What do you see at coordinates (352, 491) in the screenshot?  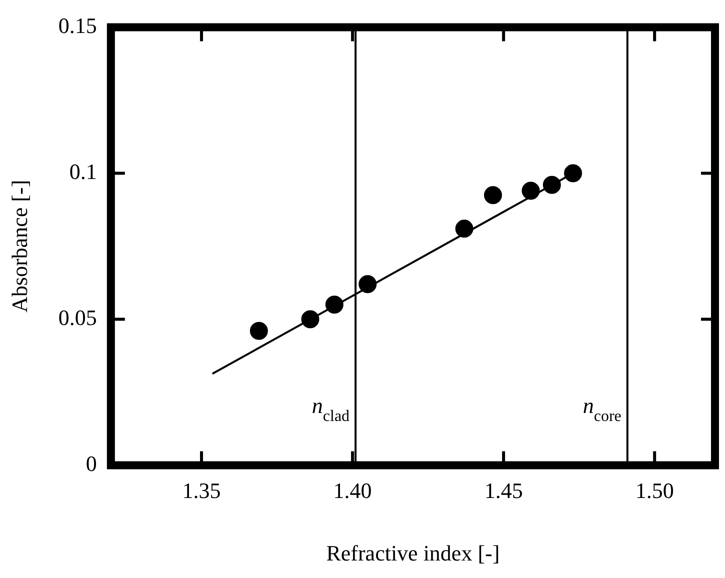 I see `x-tick-label: 1.40` at bounding box center [352, 491].